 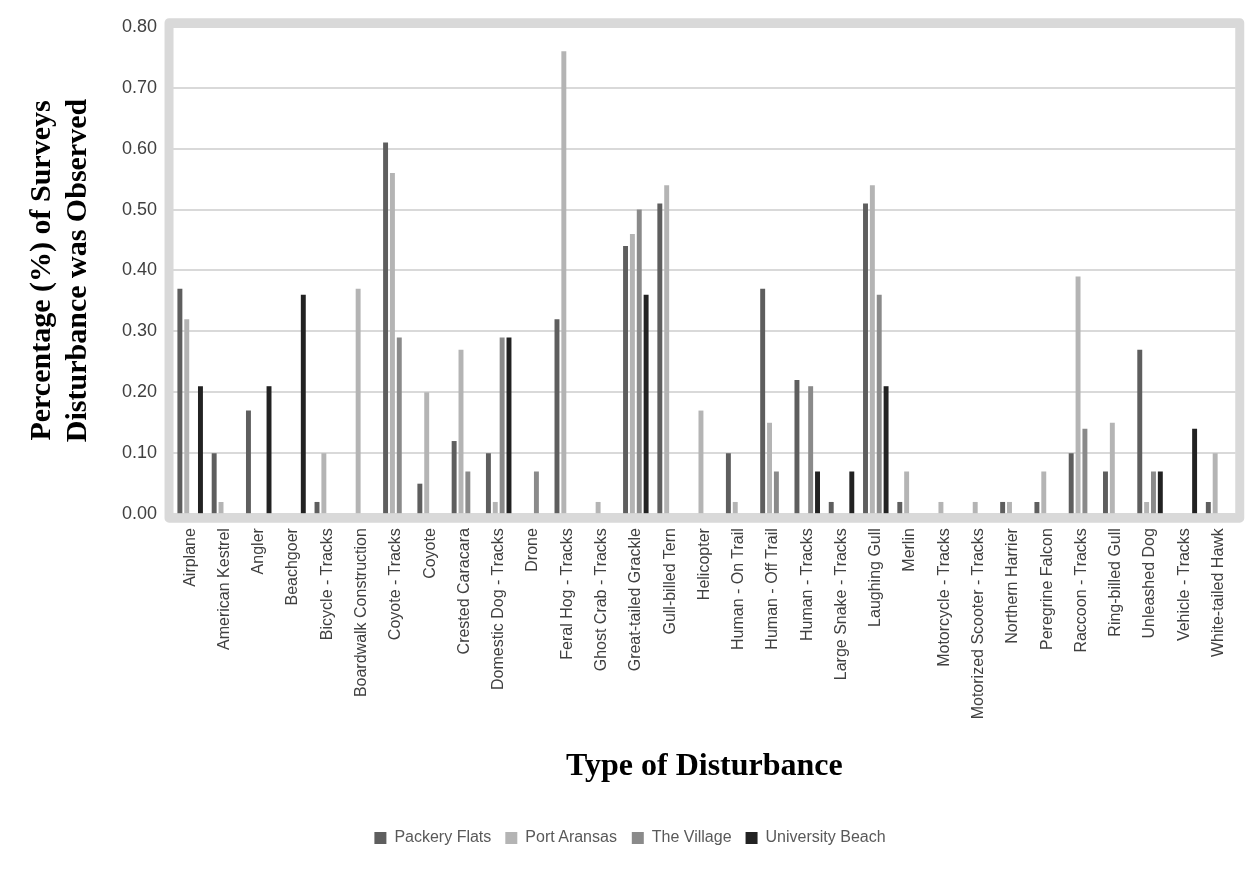 I want to click on legend-label: Port Aransas, so click(x=571, y=837).